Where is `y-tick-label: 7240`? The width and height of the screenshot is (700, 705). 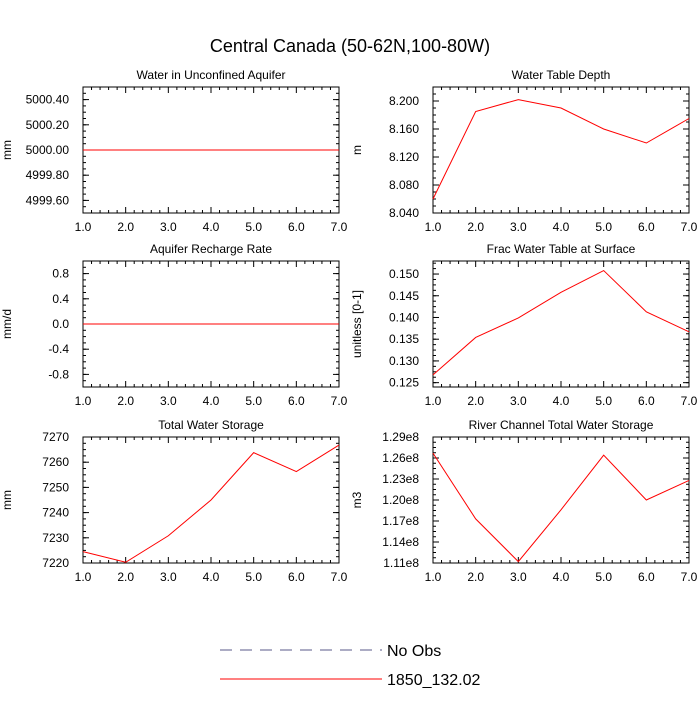
y-tick-label: 7240 is located at coordinates (55, 513).